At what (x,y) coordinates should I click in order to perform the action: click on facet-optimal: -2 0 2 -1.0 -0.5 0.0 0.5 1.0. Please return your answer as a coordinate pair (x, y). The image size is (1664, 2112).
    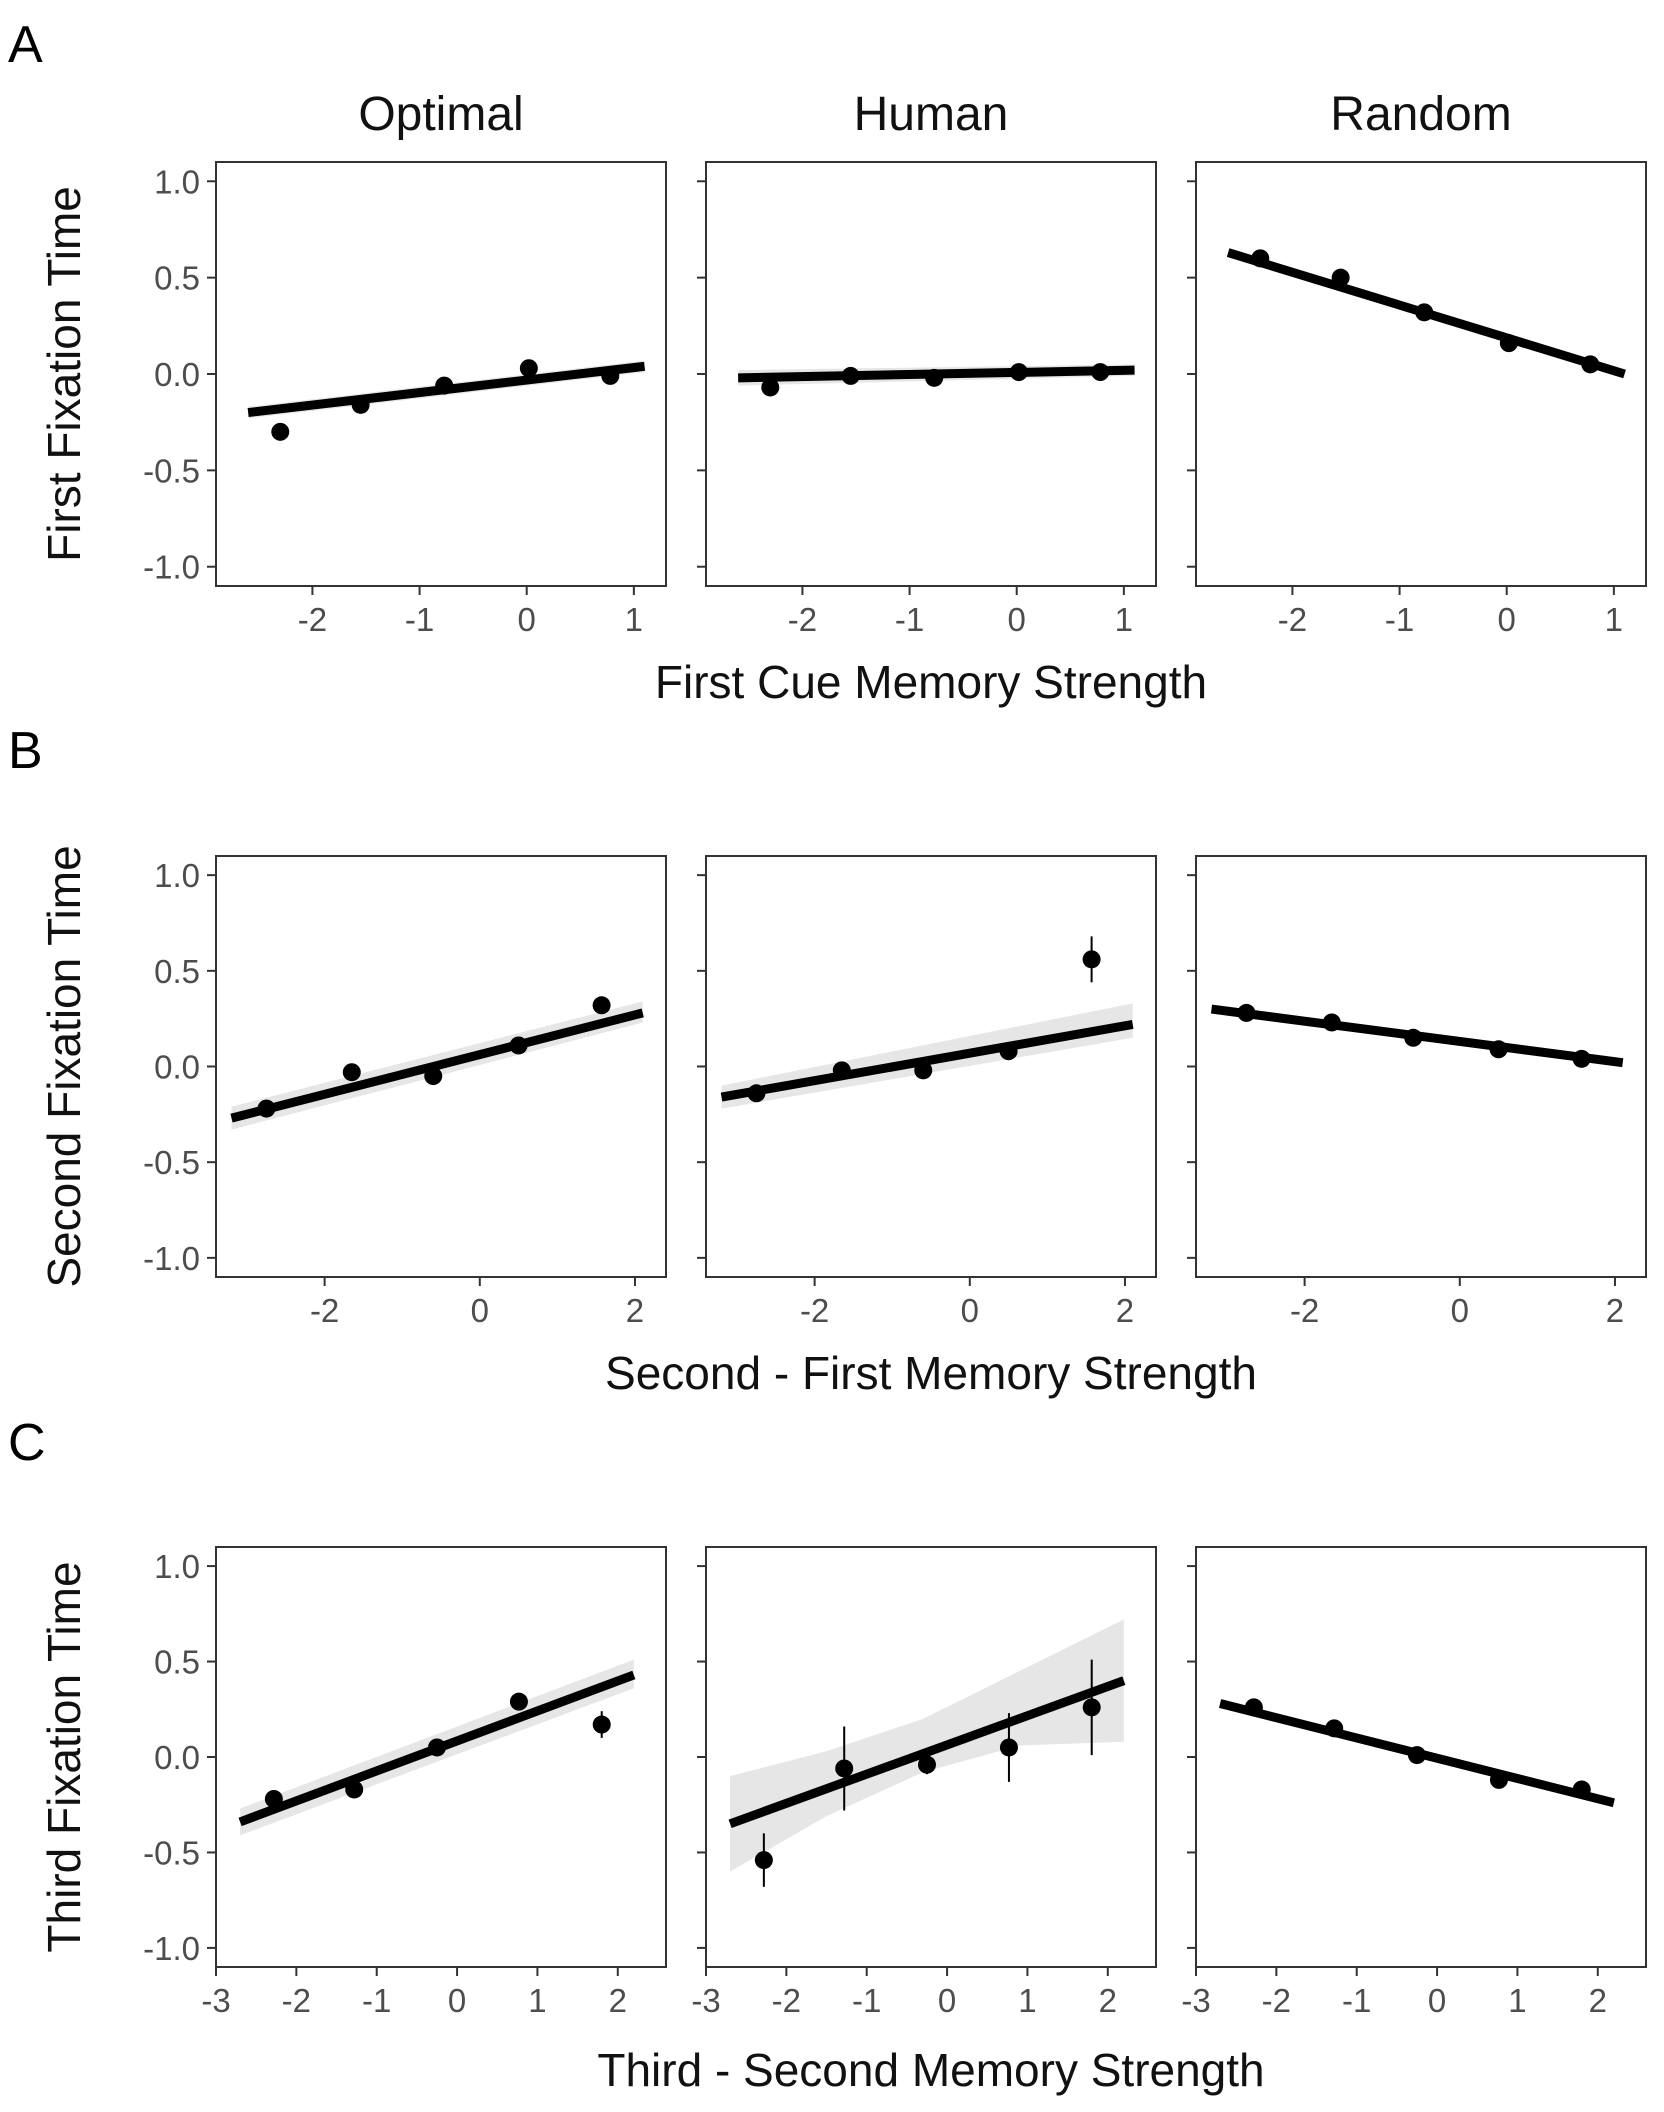
    Looking at the image, I should click on (405, 1092).